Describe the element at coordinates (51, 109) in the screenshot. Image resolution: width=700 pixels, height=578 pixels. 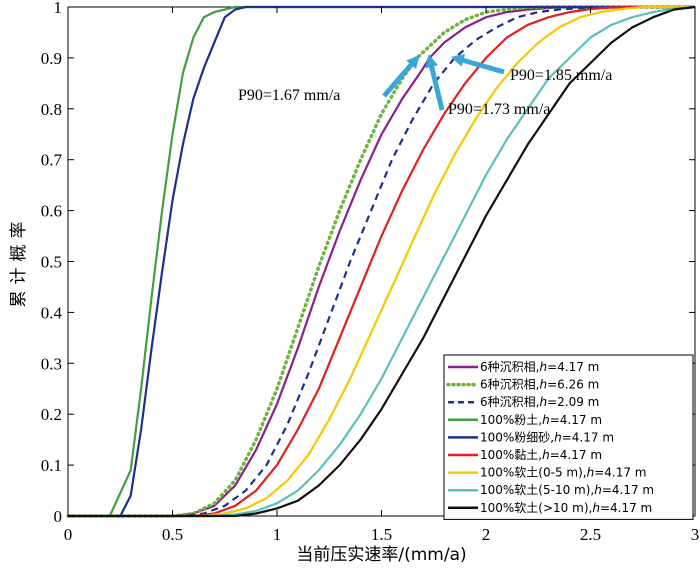
I see `y-tick-label: 0.8` at that location.